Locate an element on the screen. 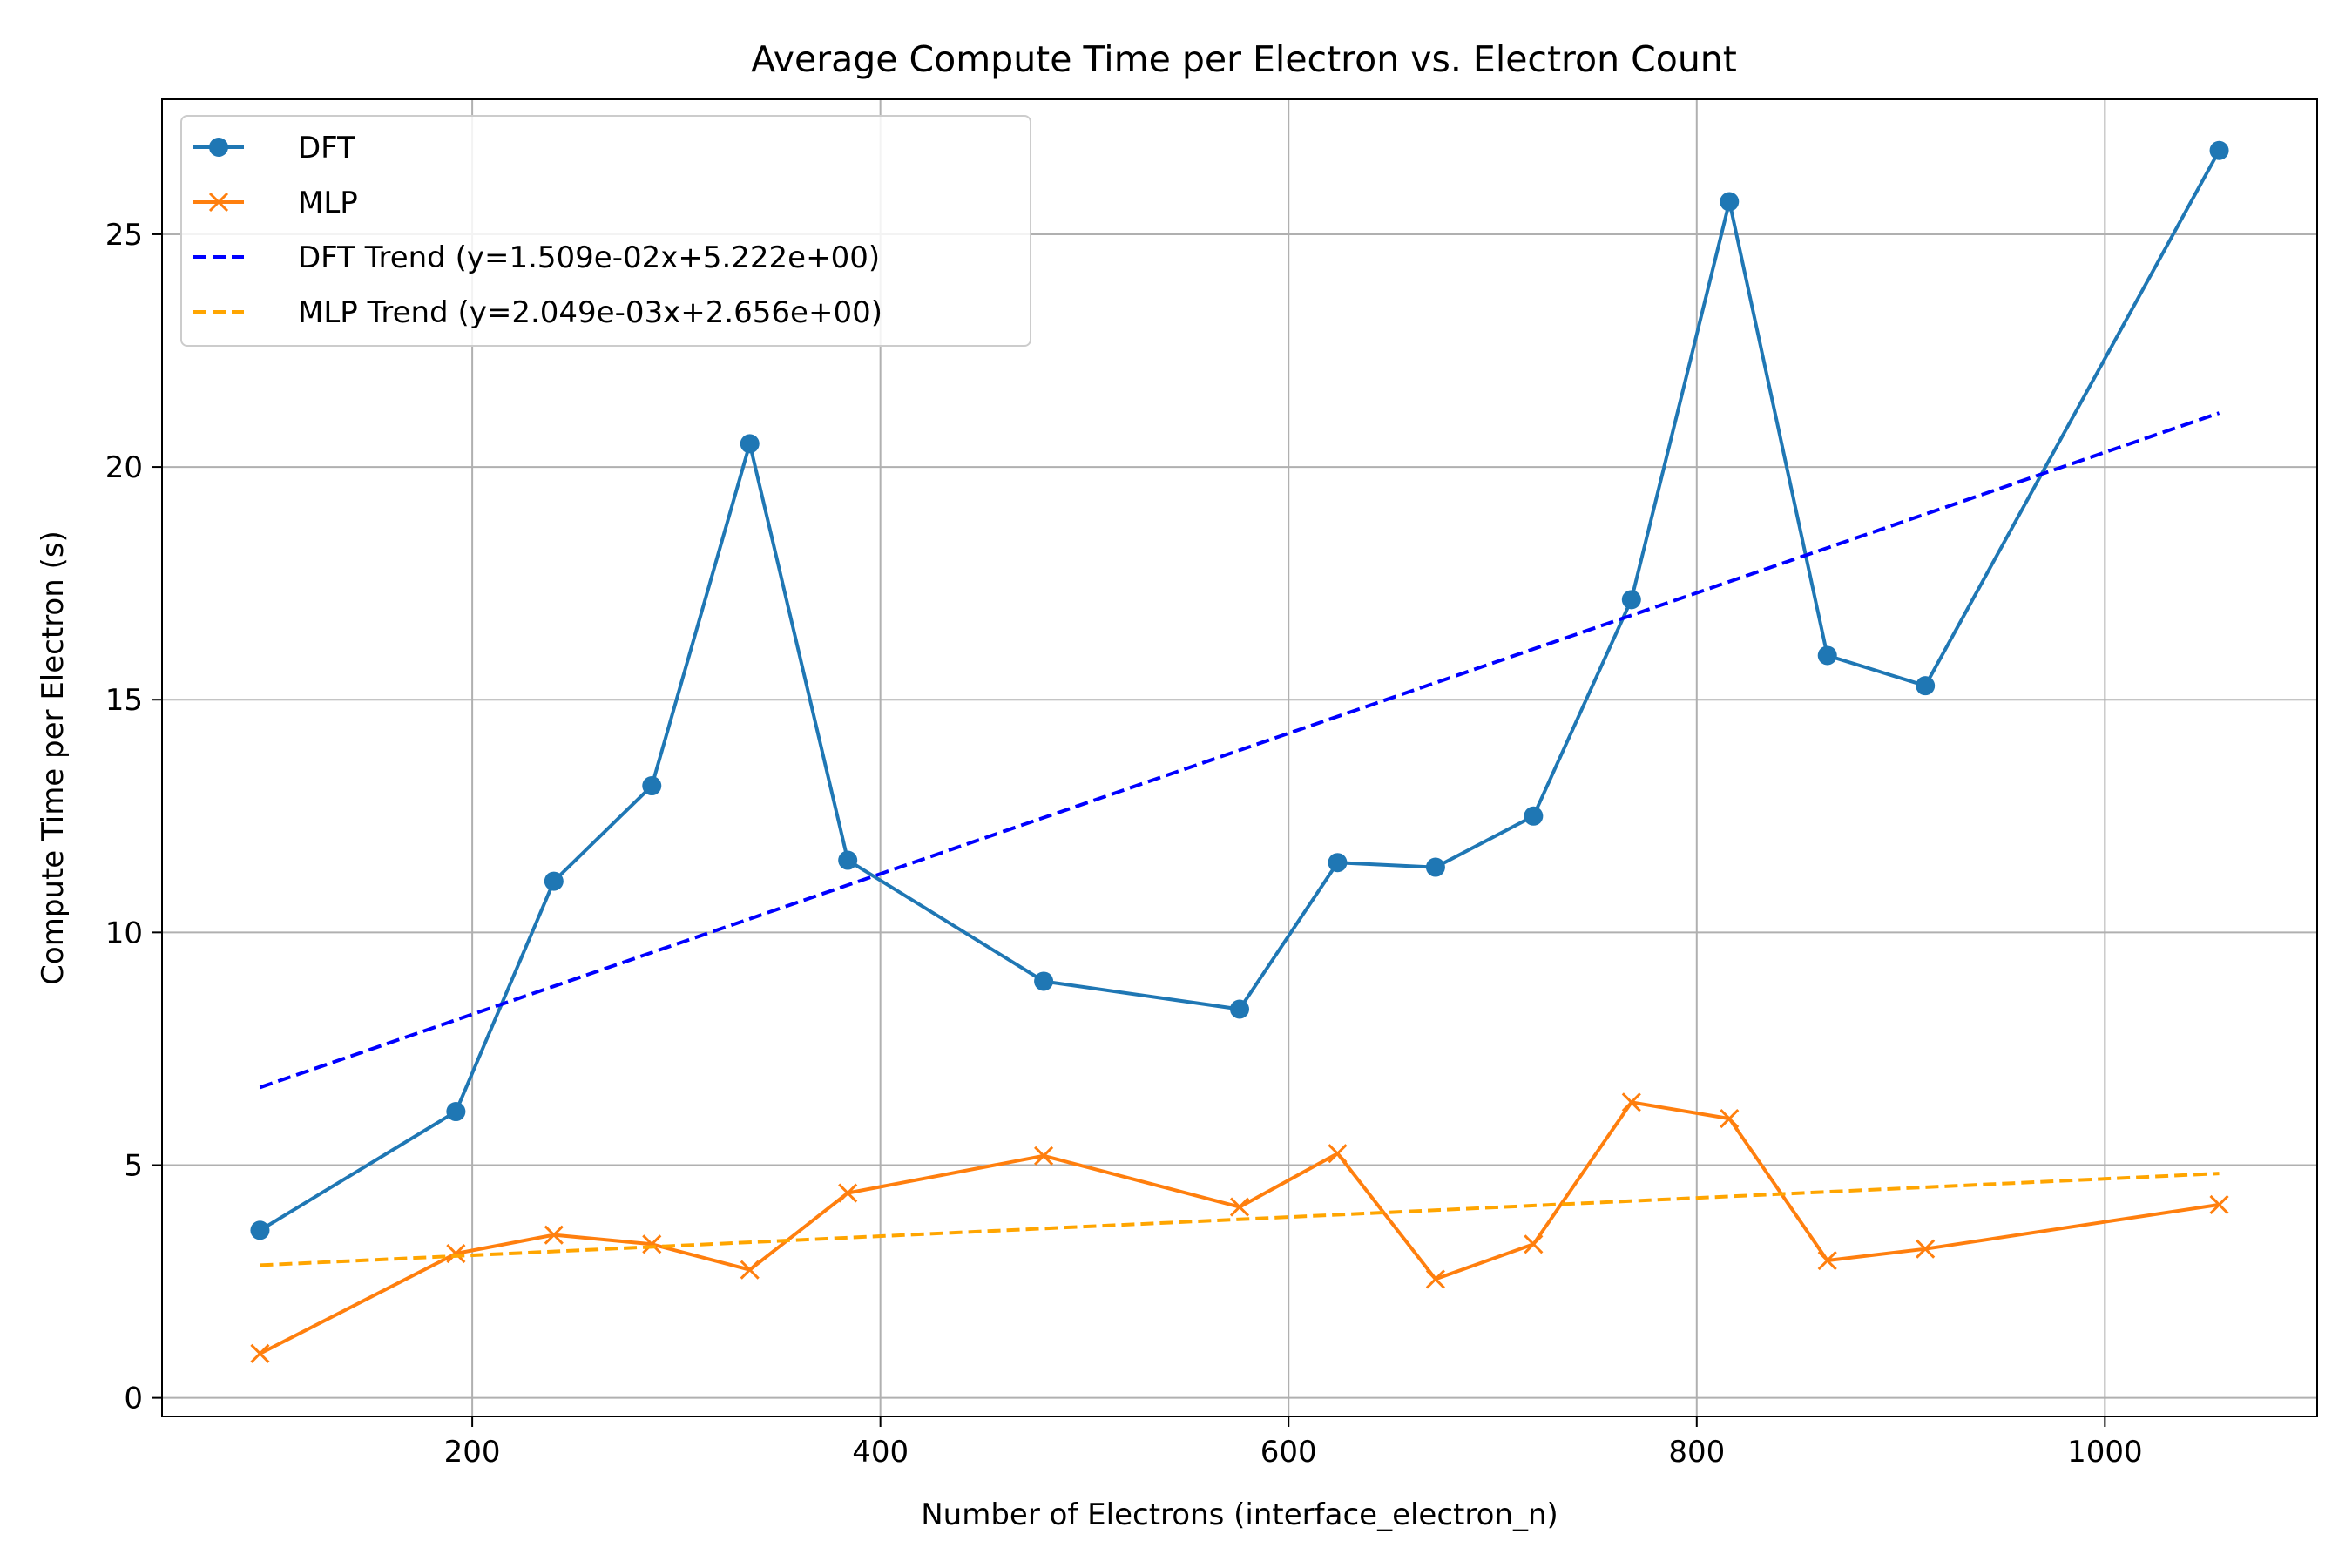 This screenshot has height=1568, width=2352. x-tick-label: 1000 is located at coordinates (2105, 1452).